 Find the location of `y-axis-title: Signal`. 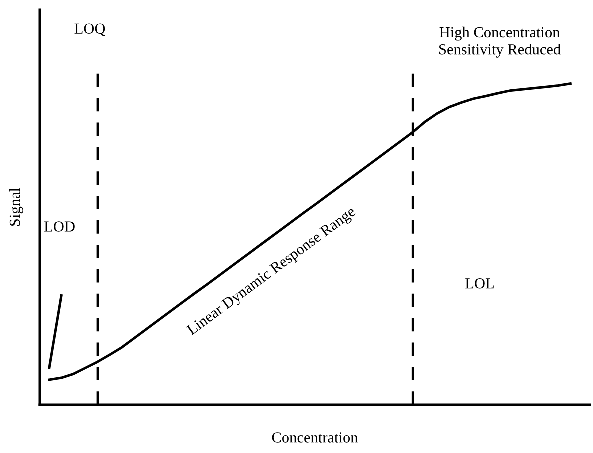

y-axis-title: Signal is located at coordinates (16, 207).